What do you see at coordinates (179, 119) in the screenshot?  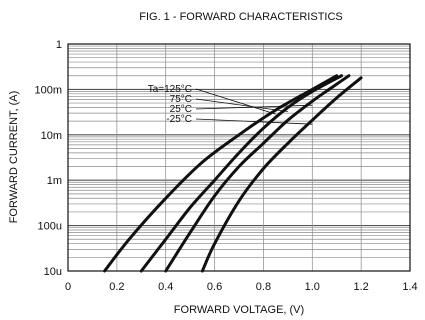 I see `legend-entry: -25°C` at bounding box center [179, 119].